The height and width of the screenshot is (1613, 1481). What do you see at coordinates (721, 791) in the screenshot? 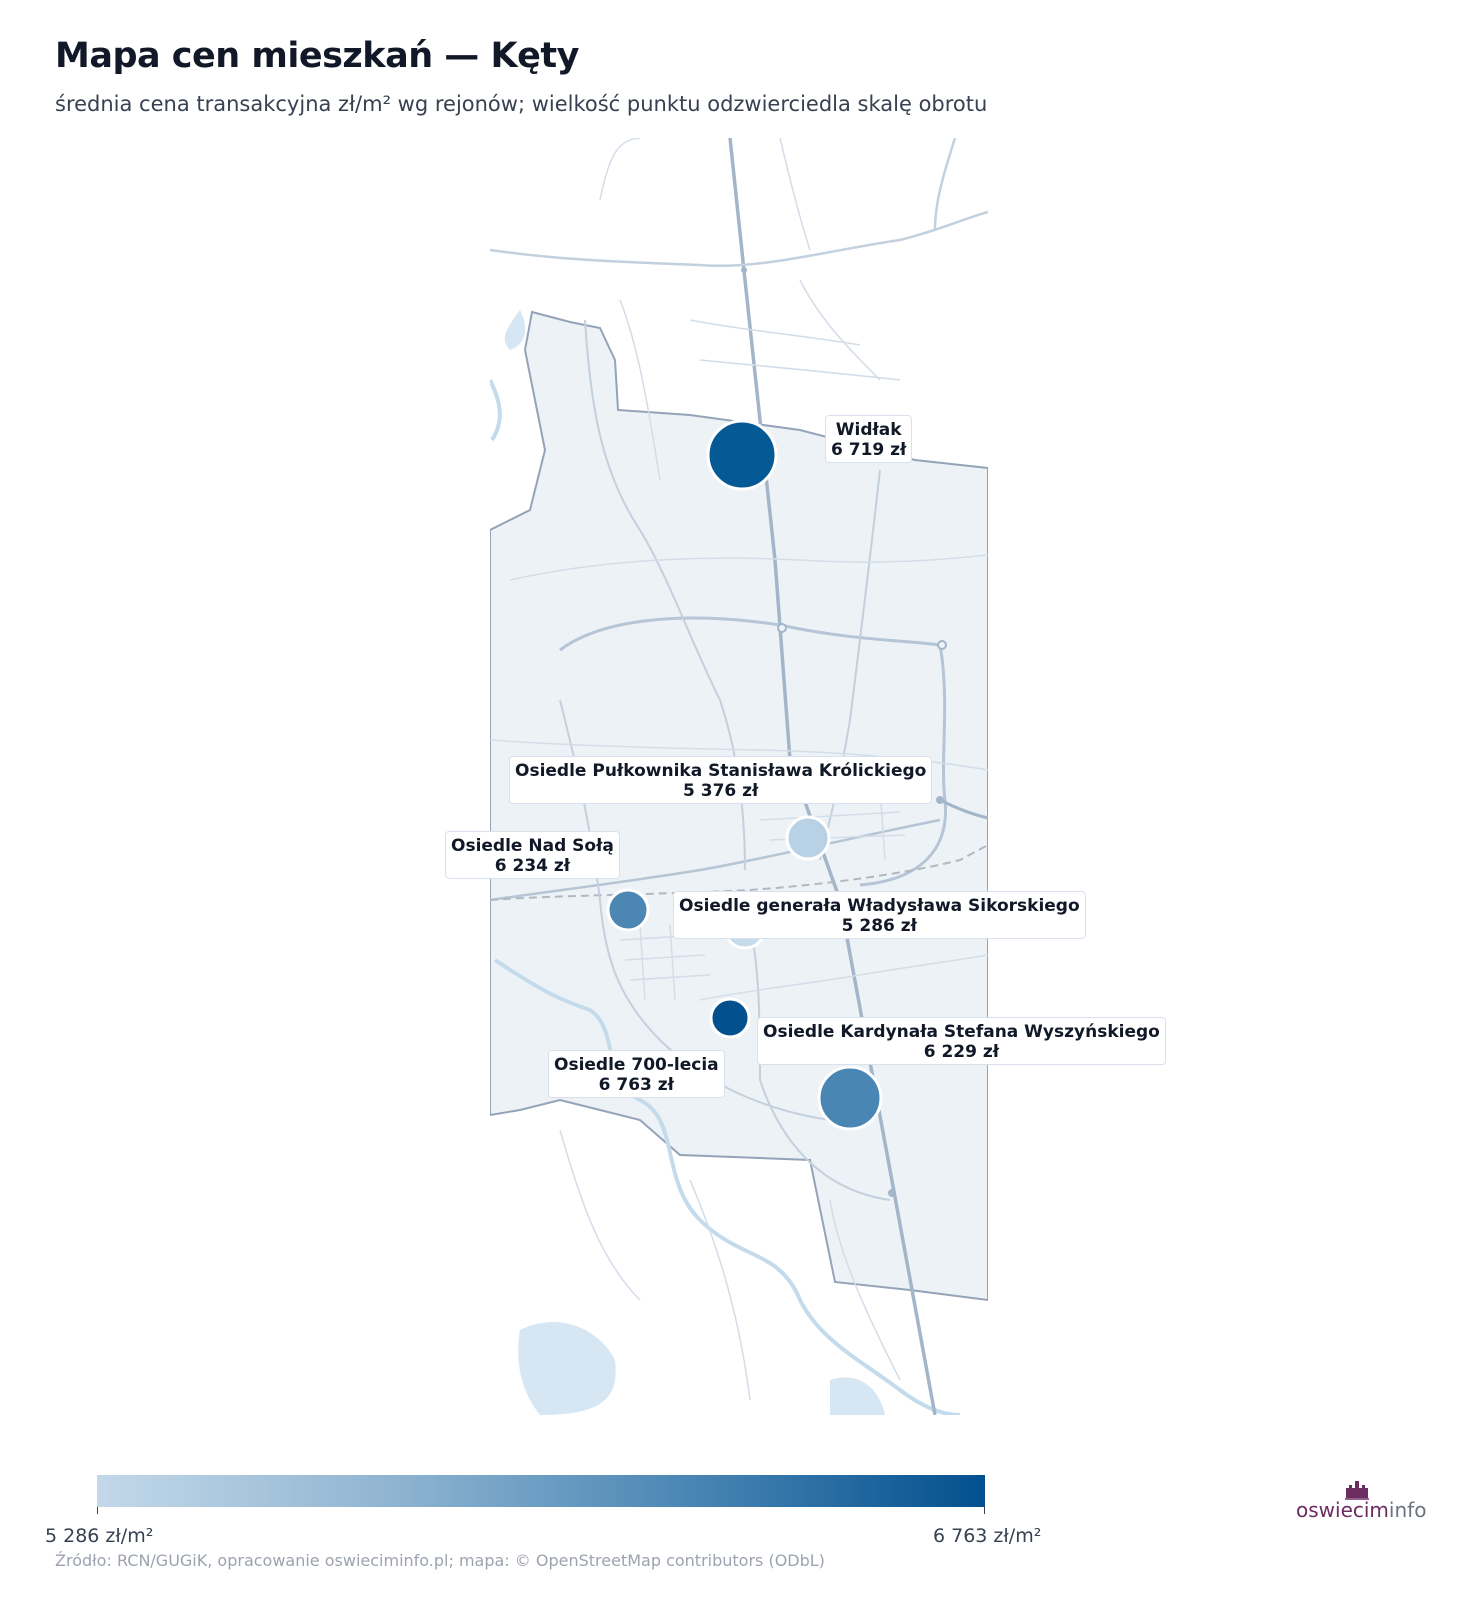
I see `region-price: 5 376 zł` at bounding box center [721, 791].